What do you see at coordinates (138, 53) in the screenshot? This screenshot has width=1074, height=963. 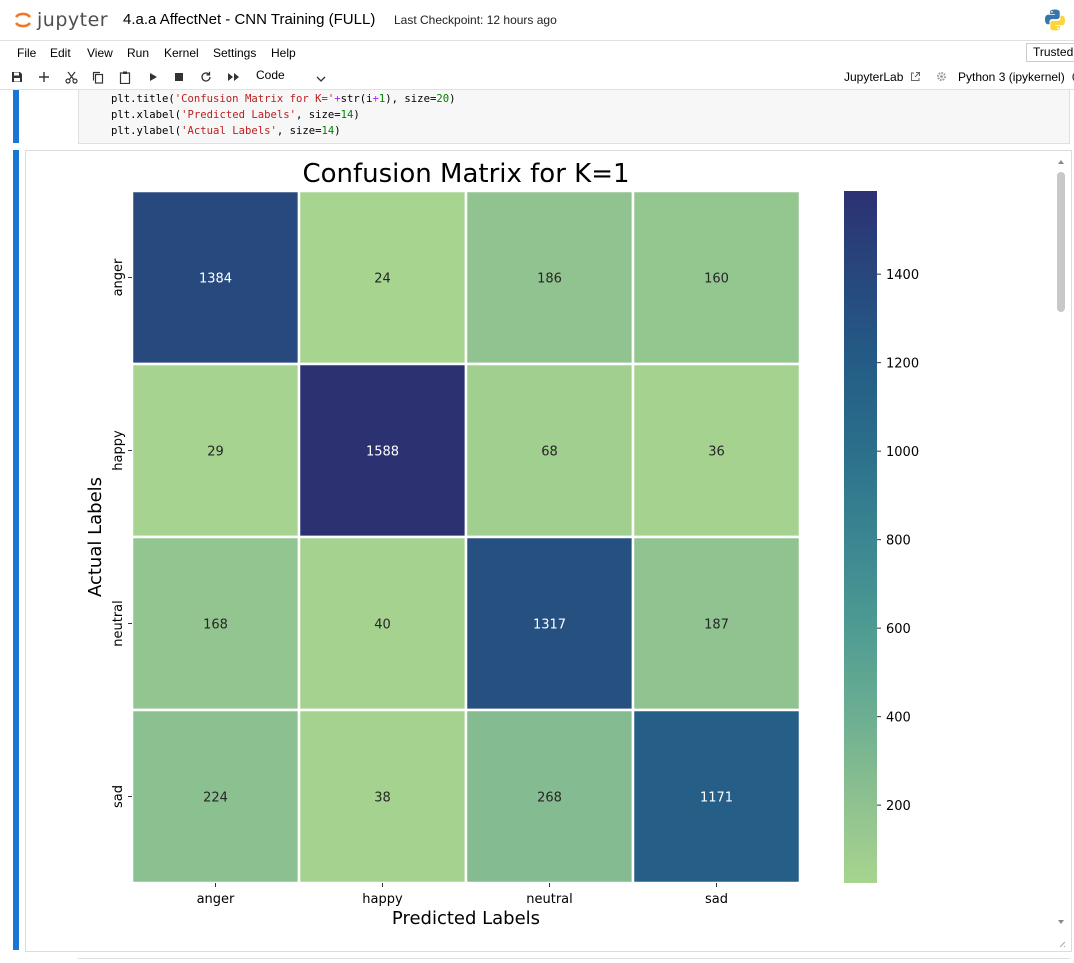 I see `menu-run: Run` at bounding box center [138, 53].